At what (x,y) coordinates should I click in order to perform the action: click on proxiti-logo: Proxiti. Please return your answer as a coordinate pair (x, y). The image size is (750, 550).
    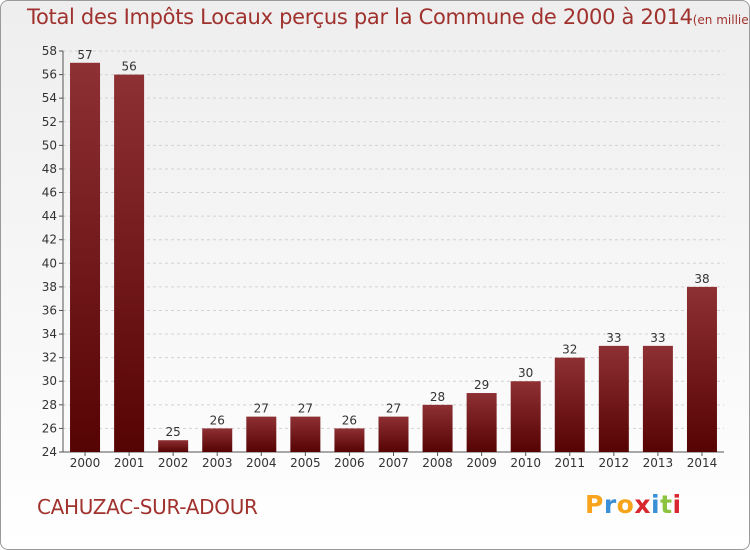
    Looking at the image, I should click on (633, 504).